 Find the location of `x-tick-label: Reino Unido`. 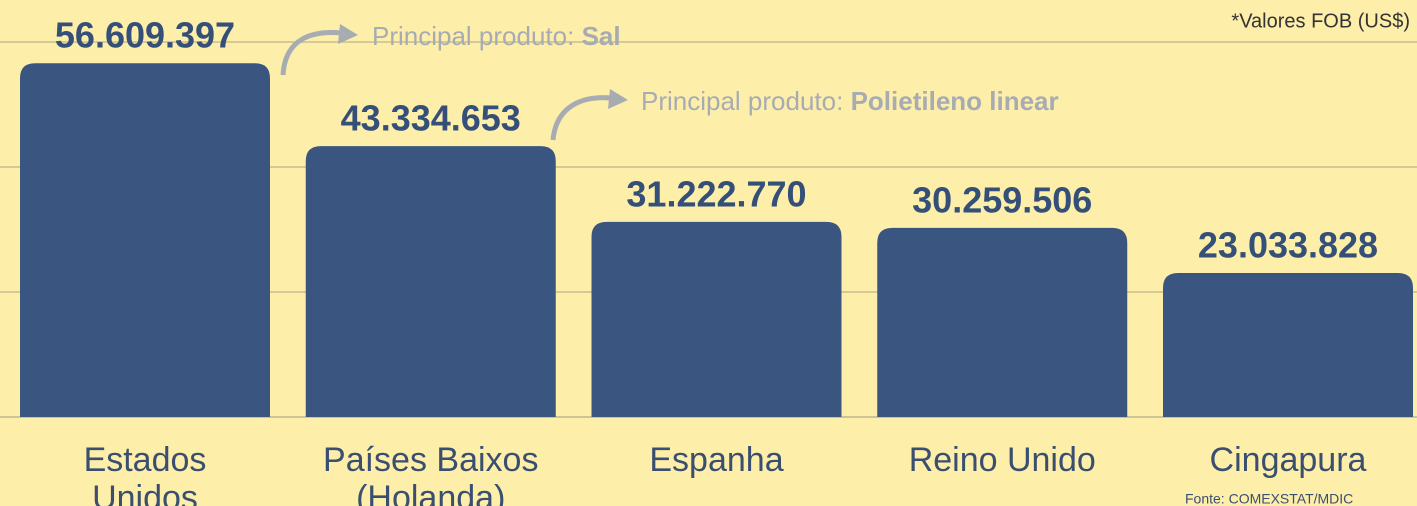

x-tick-label: Reino Unido is located at coordinates (1002, 460).